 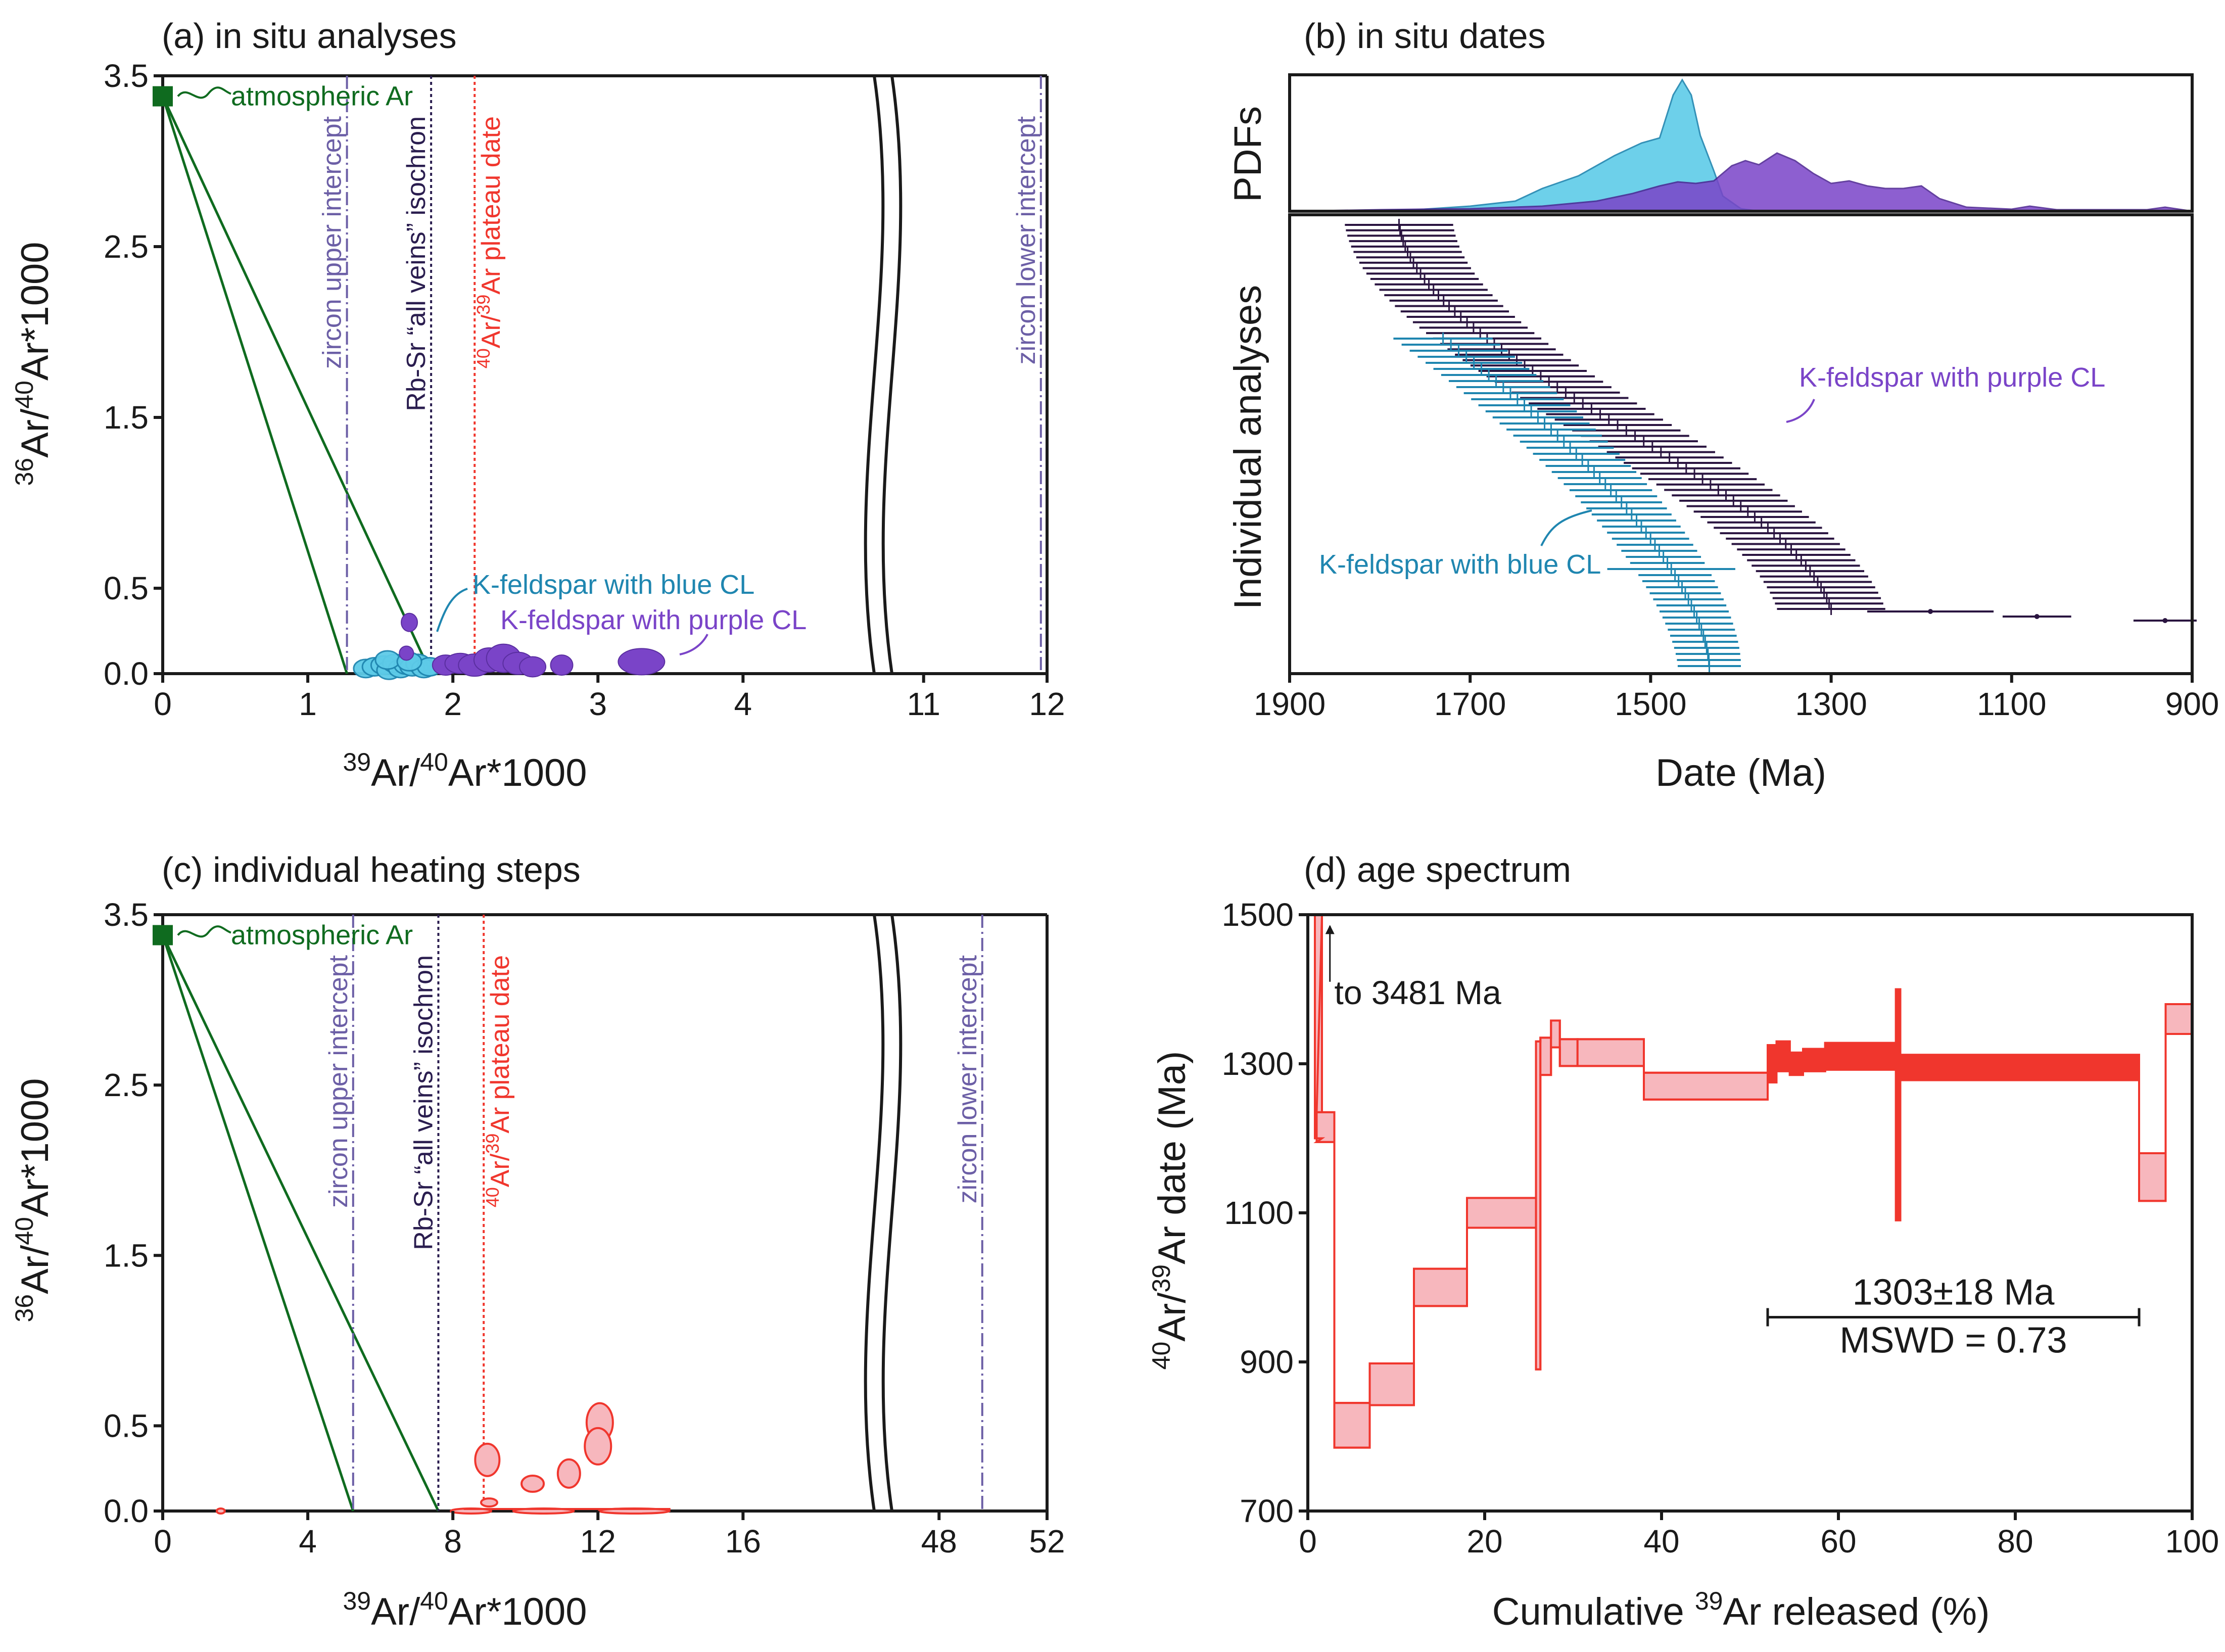 What do you see at coordinates (1259, 1213) in the screenshot?
I see `y-tick-label: 1100` at bounding box center [1259, 1213].